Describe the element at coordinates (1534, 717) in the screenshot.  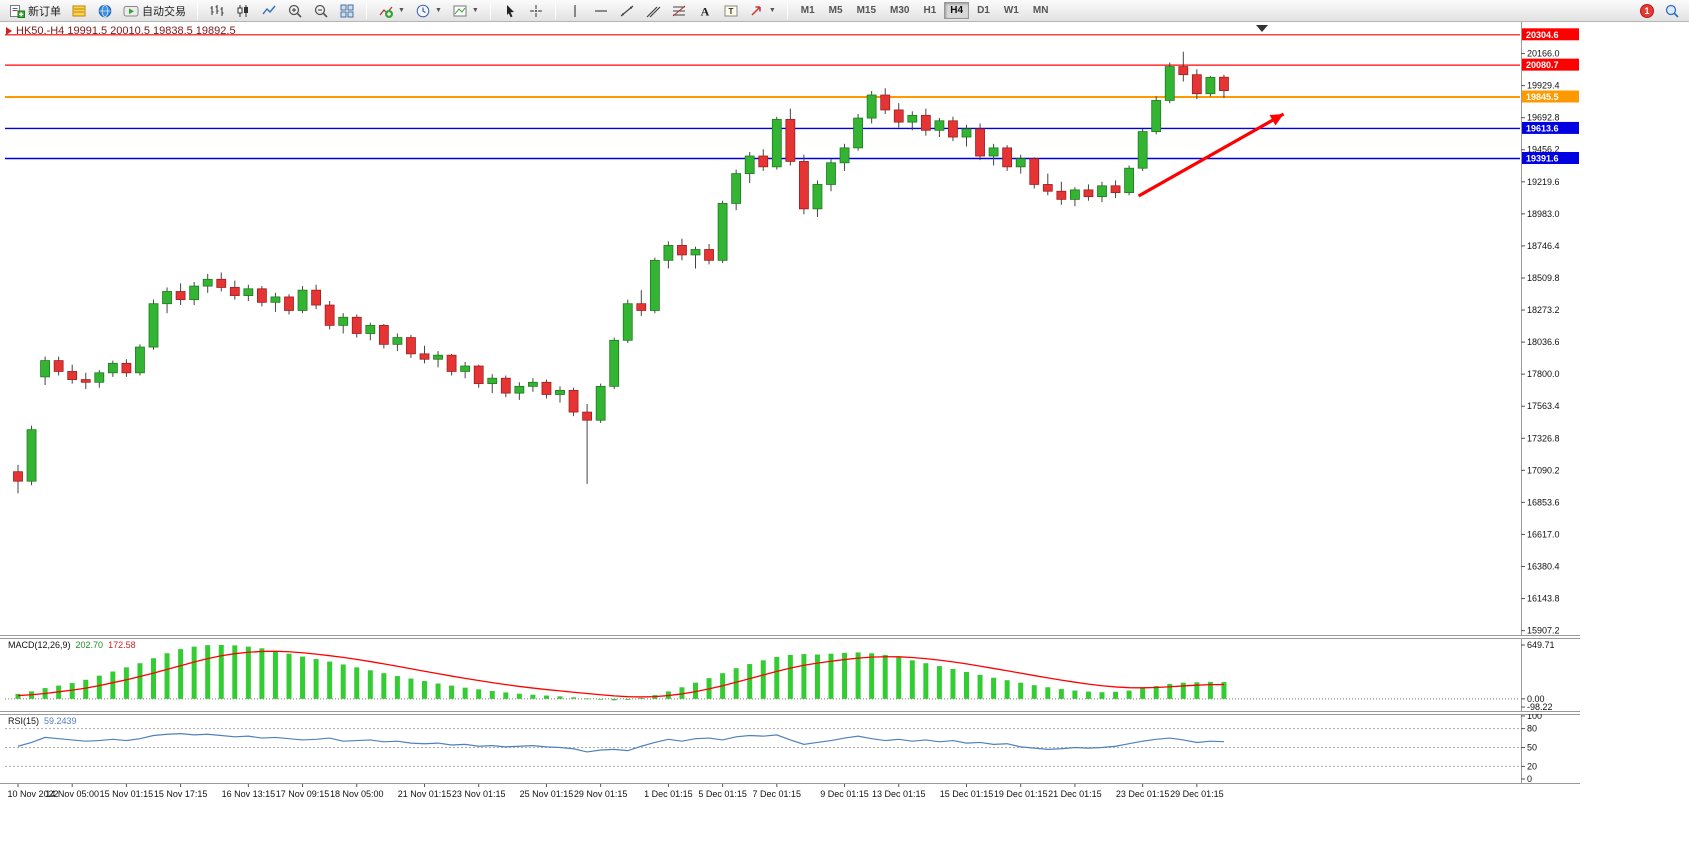
I see `svg-text: 100` at that location.